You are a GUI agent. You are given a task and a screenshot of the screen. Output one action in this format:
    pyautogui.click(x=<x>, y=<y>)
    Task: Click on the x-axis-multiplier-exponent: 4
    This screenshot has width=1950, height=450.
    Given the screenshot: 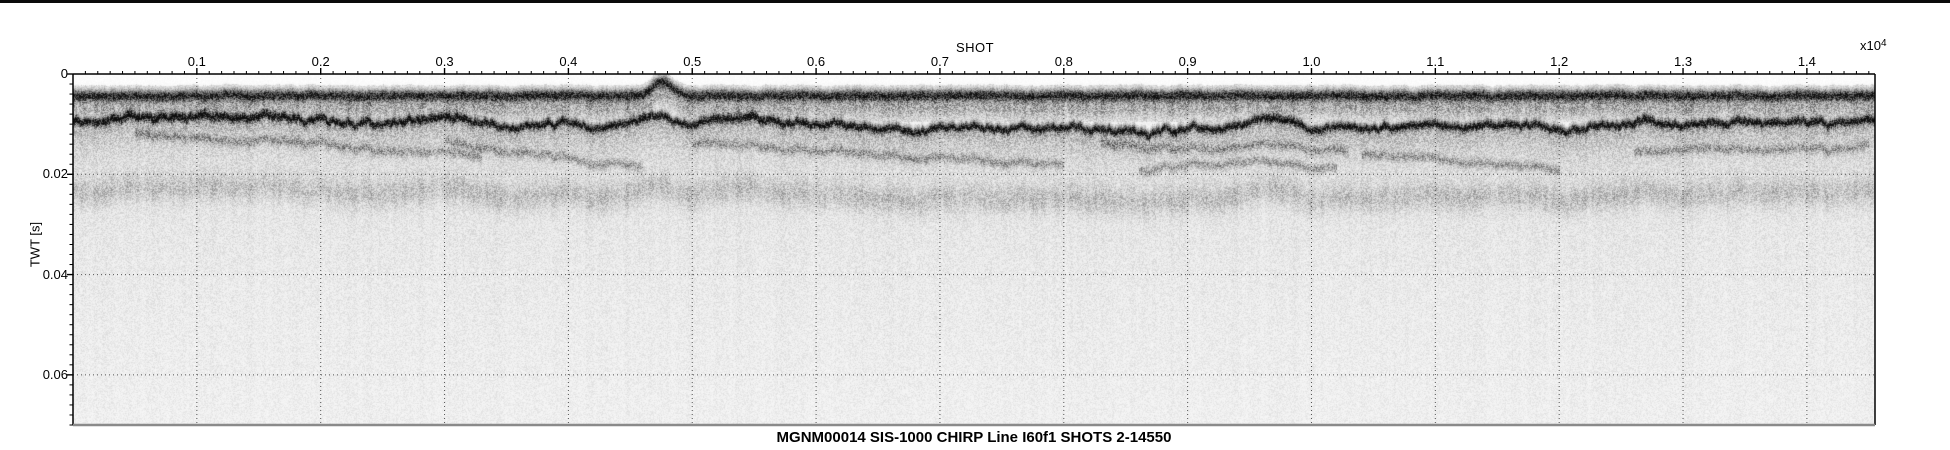 What is the action you would take?
    pyautogui.click(x=1883, y=43)
    